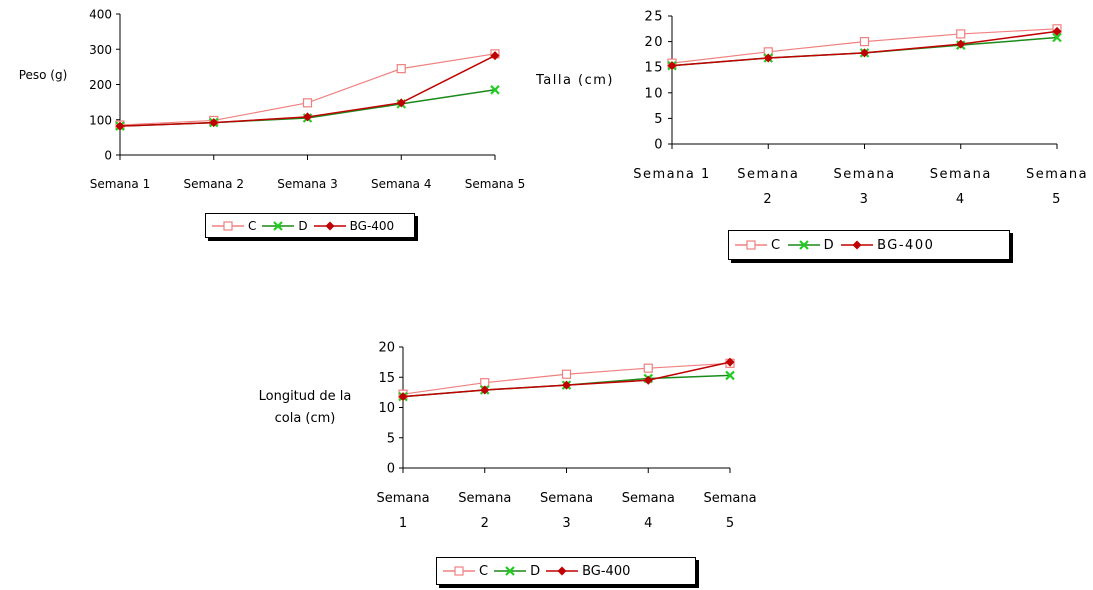  I want to click on y-tick-label: 100, so click(100, 120).